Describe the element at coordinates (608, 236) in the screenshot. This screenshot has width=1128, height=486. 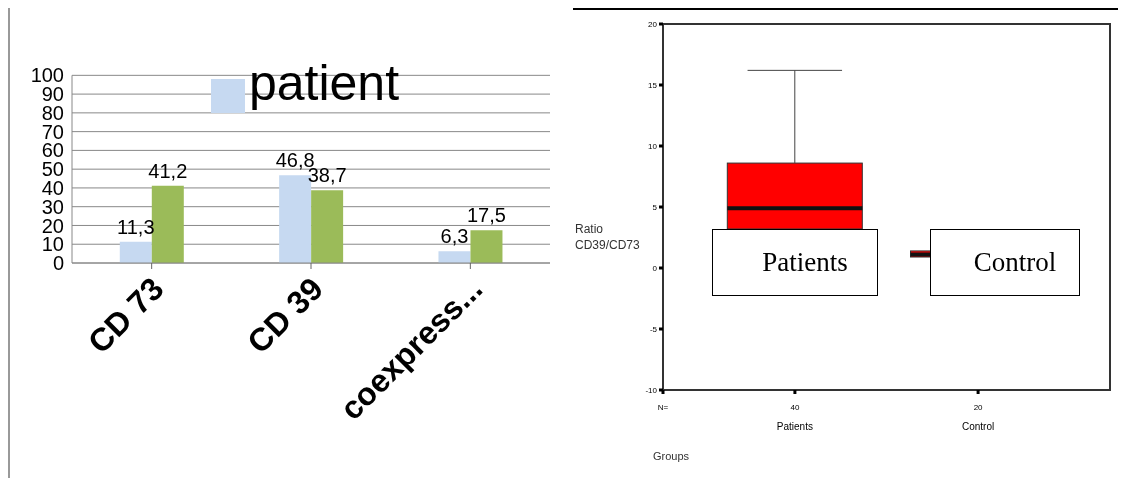
I see `y-axis-title: Ratio CD39/CD73` at that location.